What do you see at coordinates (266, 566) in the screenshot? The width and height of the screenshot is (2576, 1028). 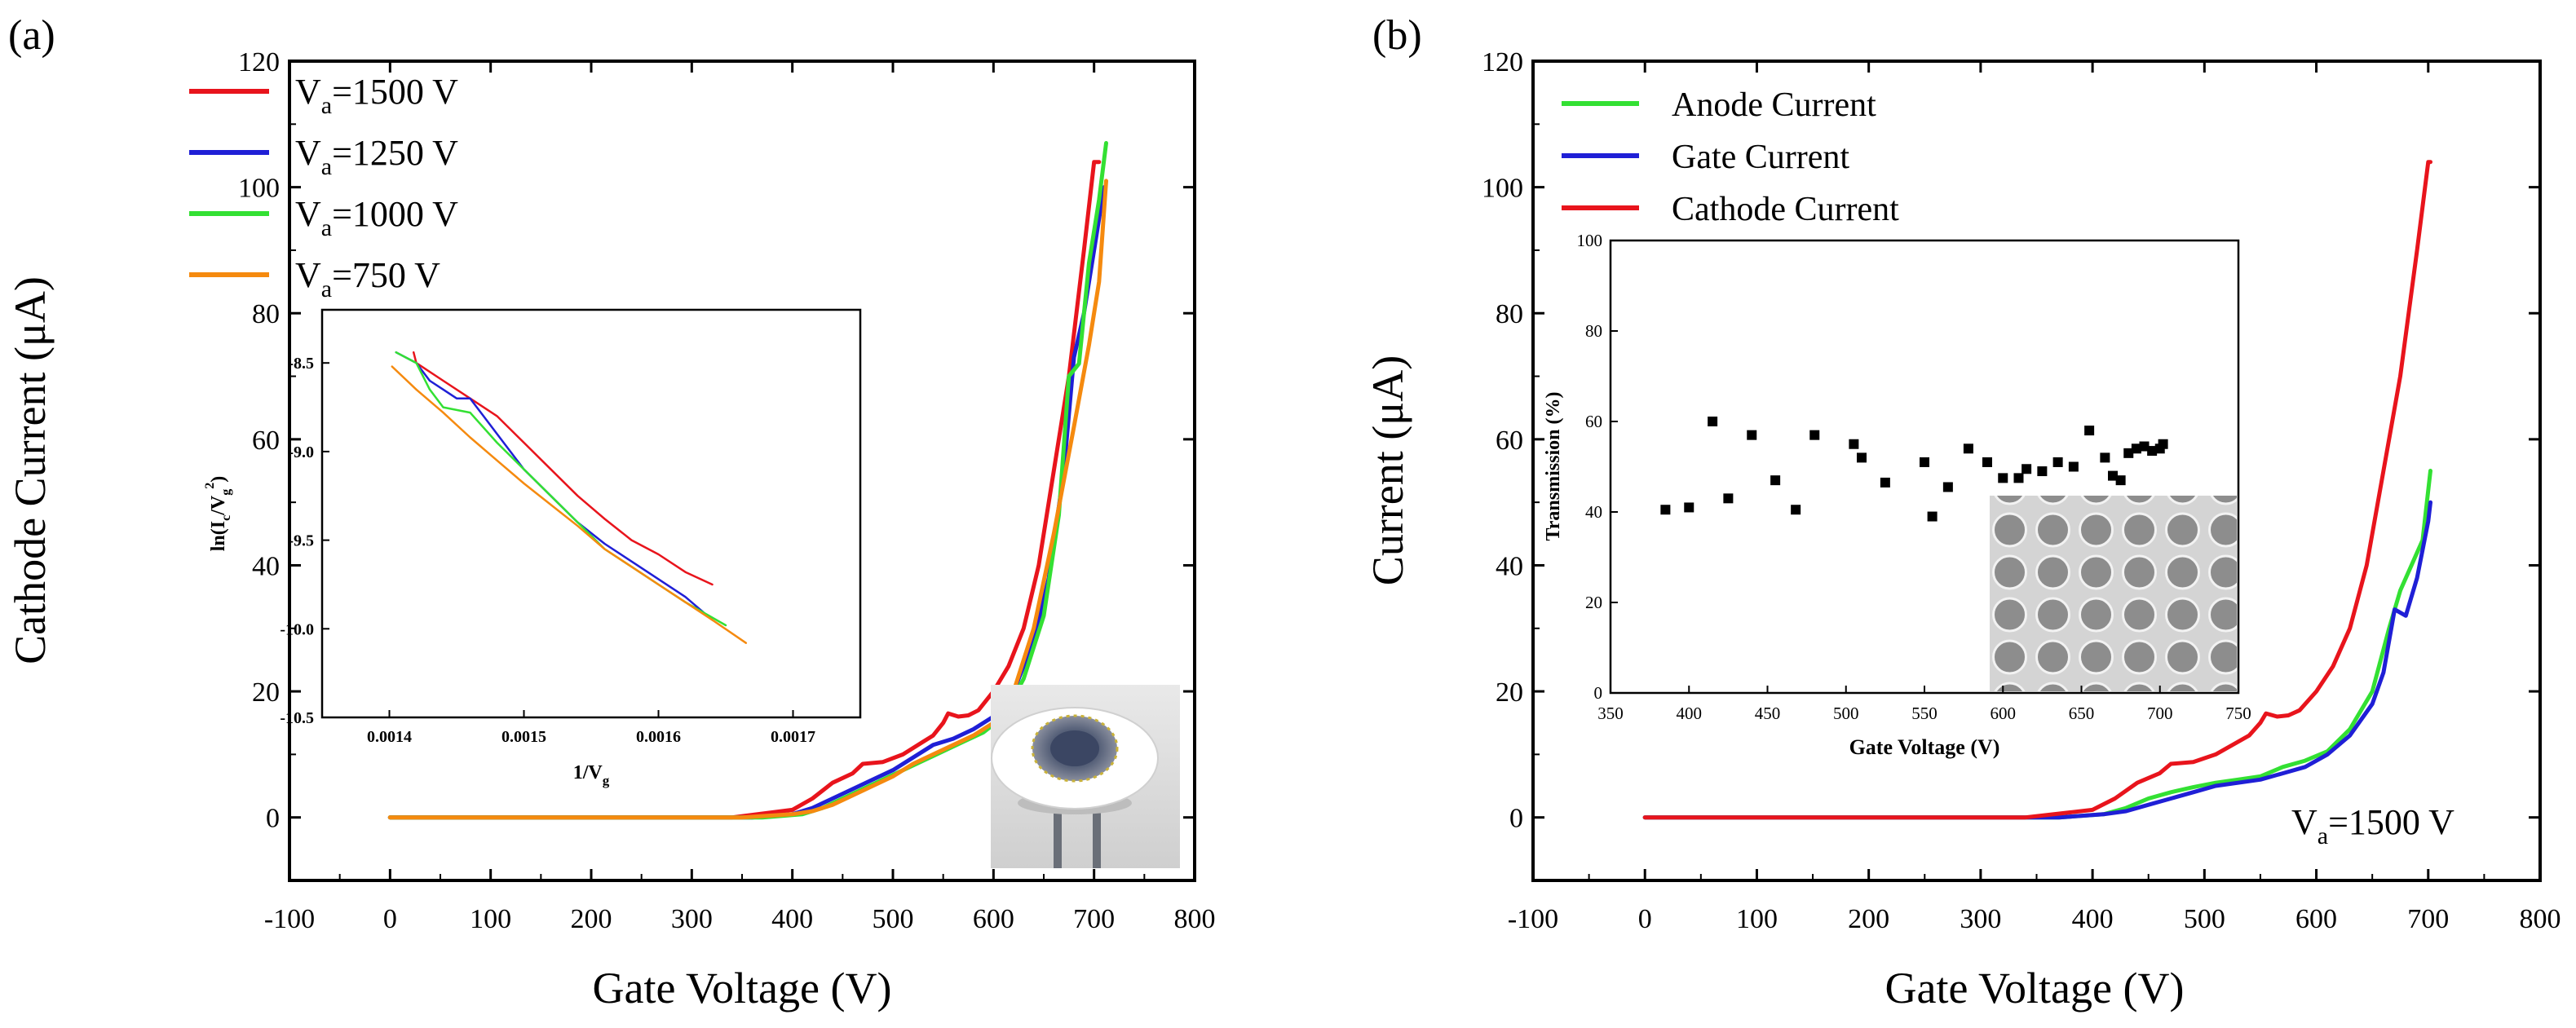 I see `panel-a-ytick-label: 40` at bounding box center [266, 566].